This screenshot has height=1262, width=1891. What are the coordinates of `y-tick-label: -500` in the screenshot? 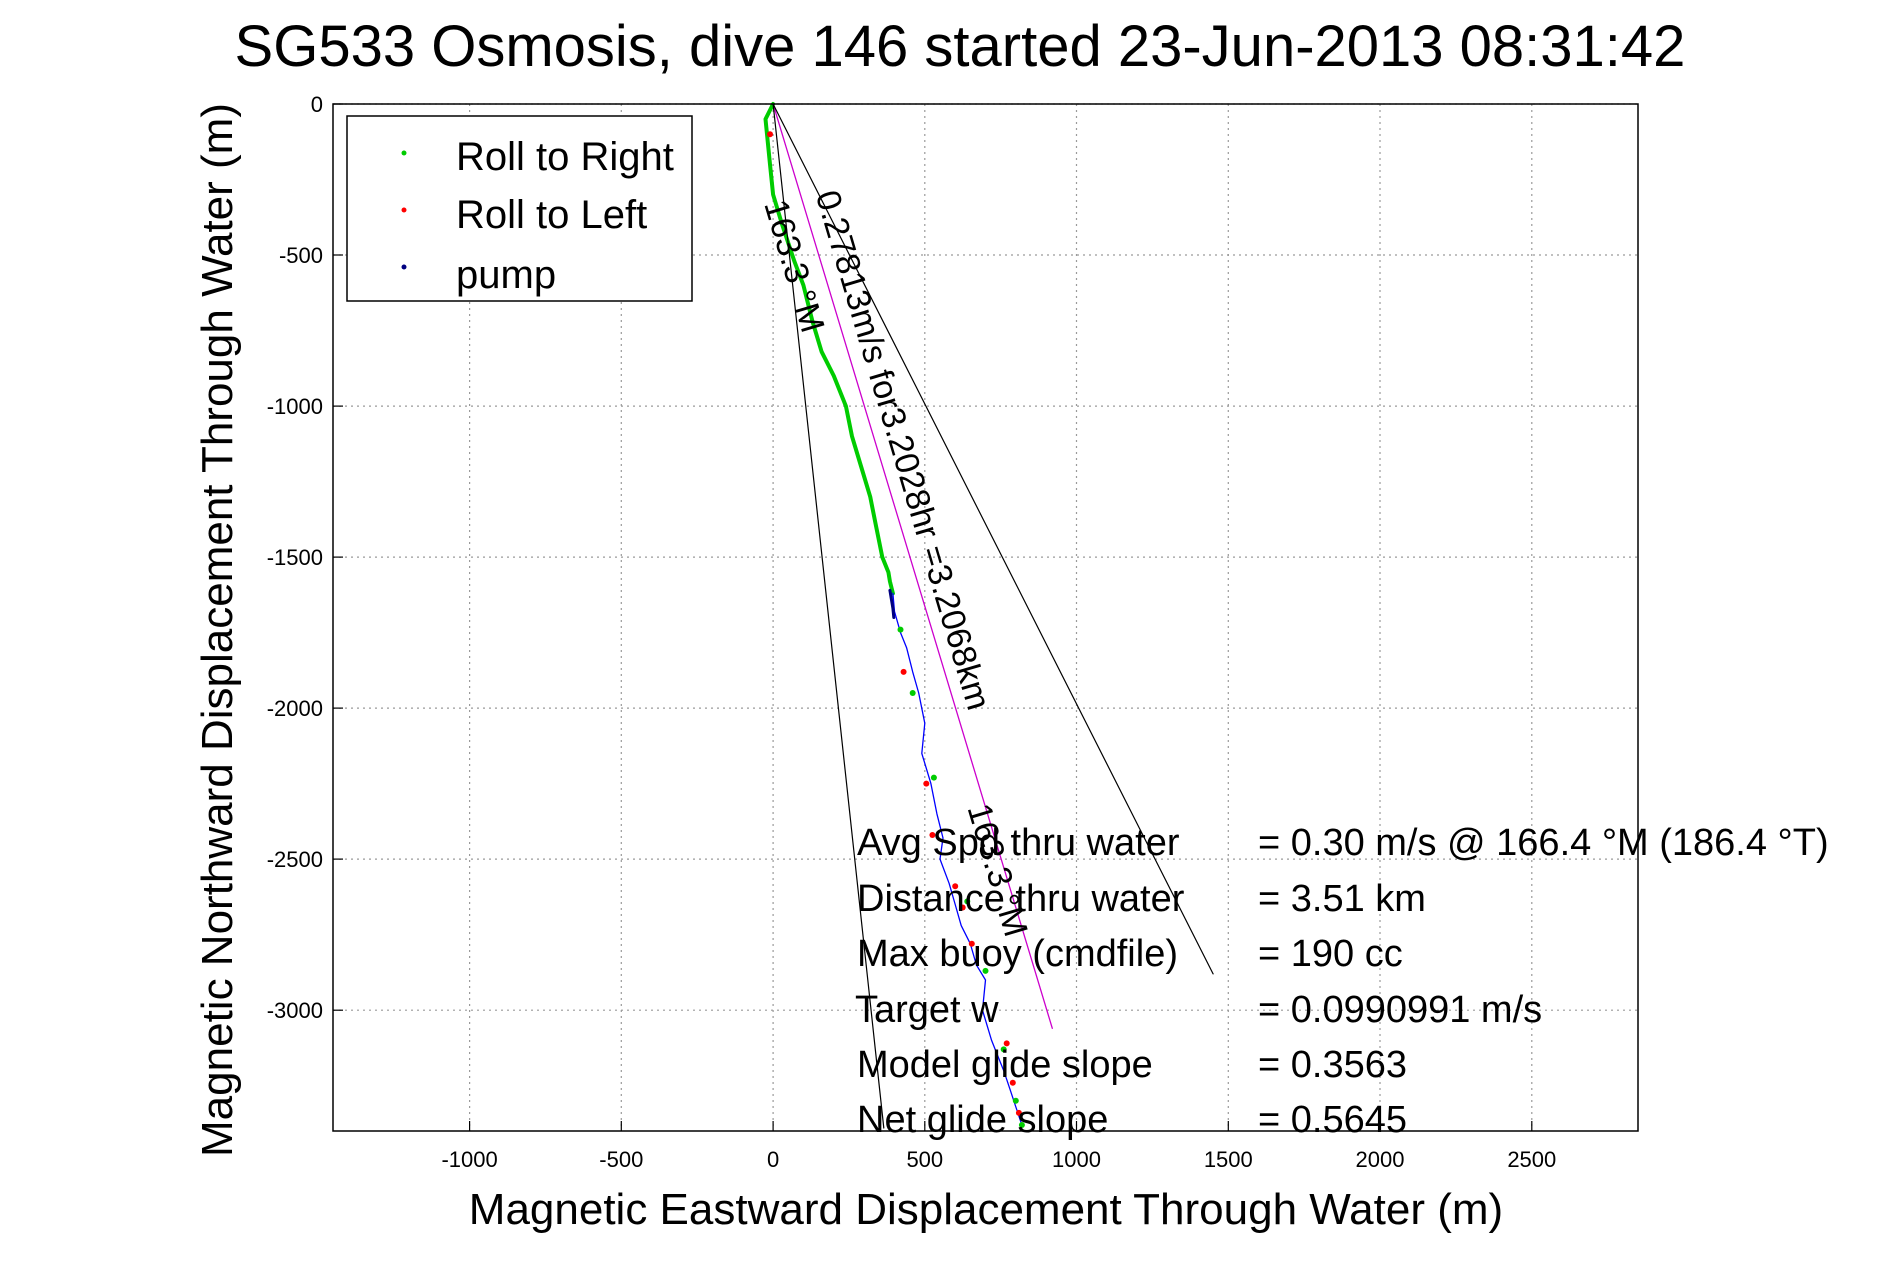 It's located at (301, 255).